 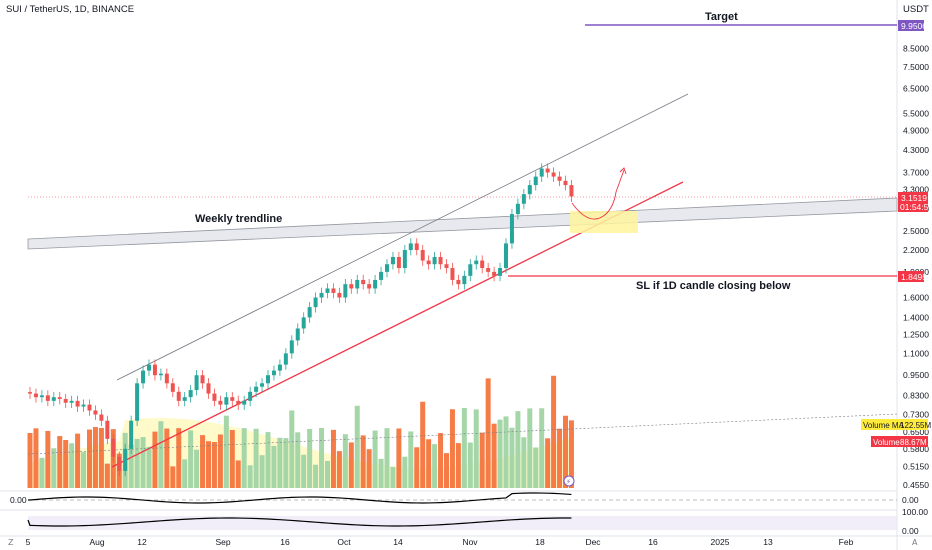 What do you see at coordinates (721, 17) in the screenshot?
I see `target-annotation: Target` at bounding box center [721, 17].